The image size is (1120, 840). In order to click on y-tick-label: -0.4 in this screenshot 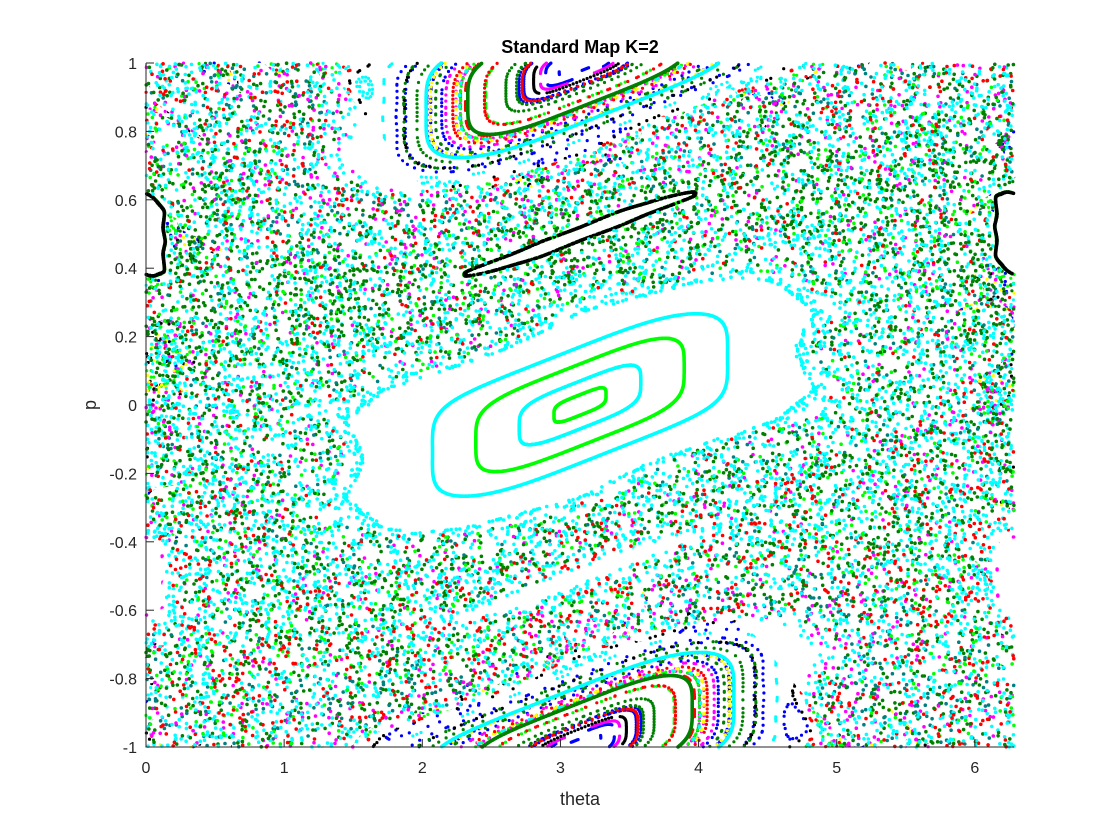, I will do `click(123, 543)`.